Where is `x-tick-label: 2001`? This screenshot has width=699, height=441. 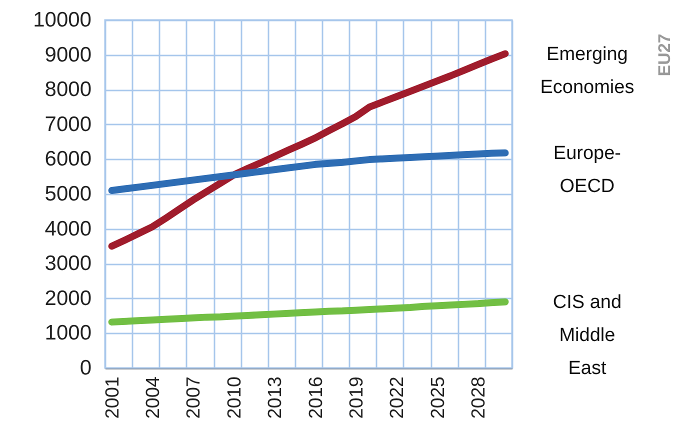
x-tick-label: 2001 is located at coordinates (113, 397).